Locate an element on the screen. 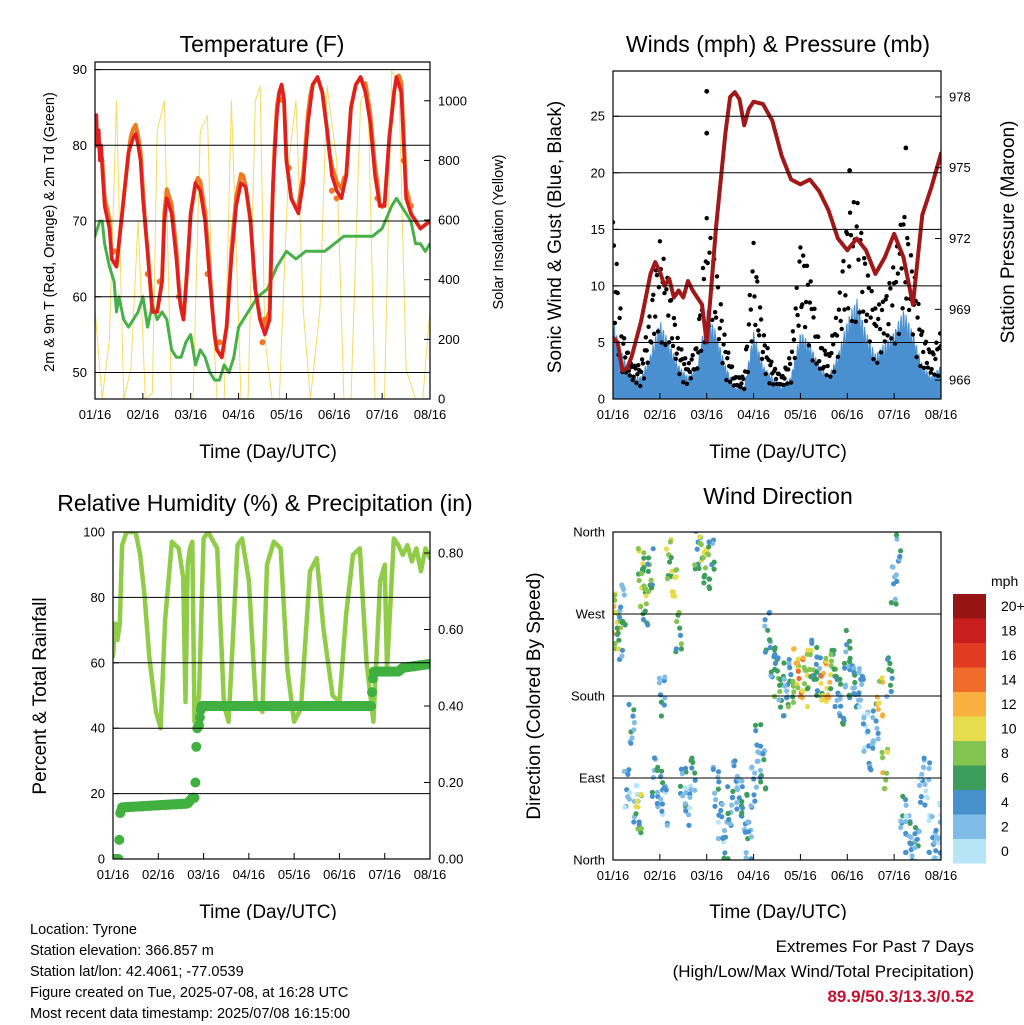 The image size is (1024, 1025). humidity-xtick-label: 04/16 is located at coordinates (249, 874).